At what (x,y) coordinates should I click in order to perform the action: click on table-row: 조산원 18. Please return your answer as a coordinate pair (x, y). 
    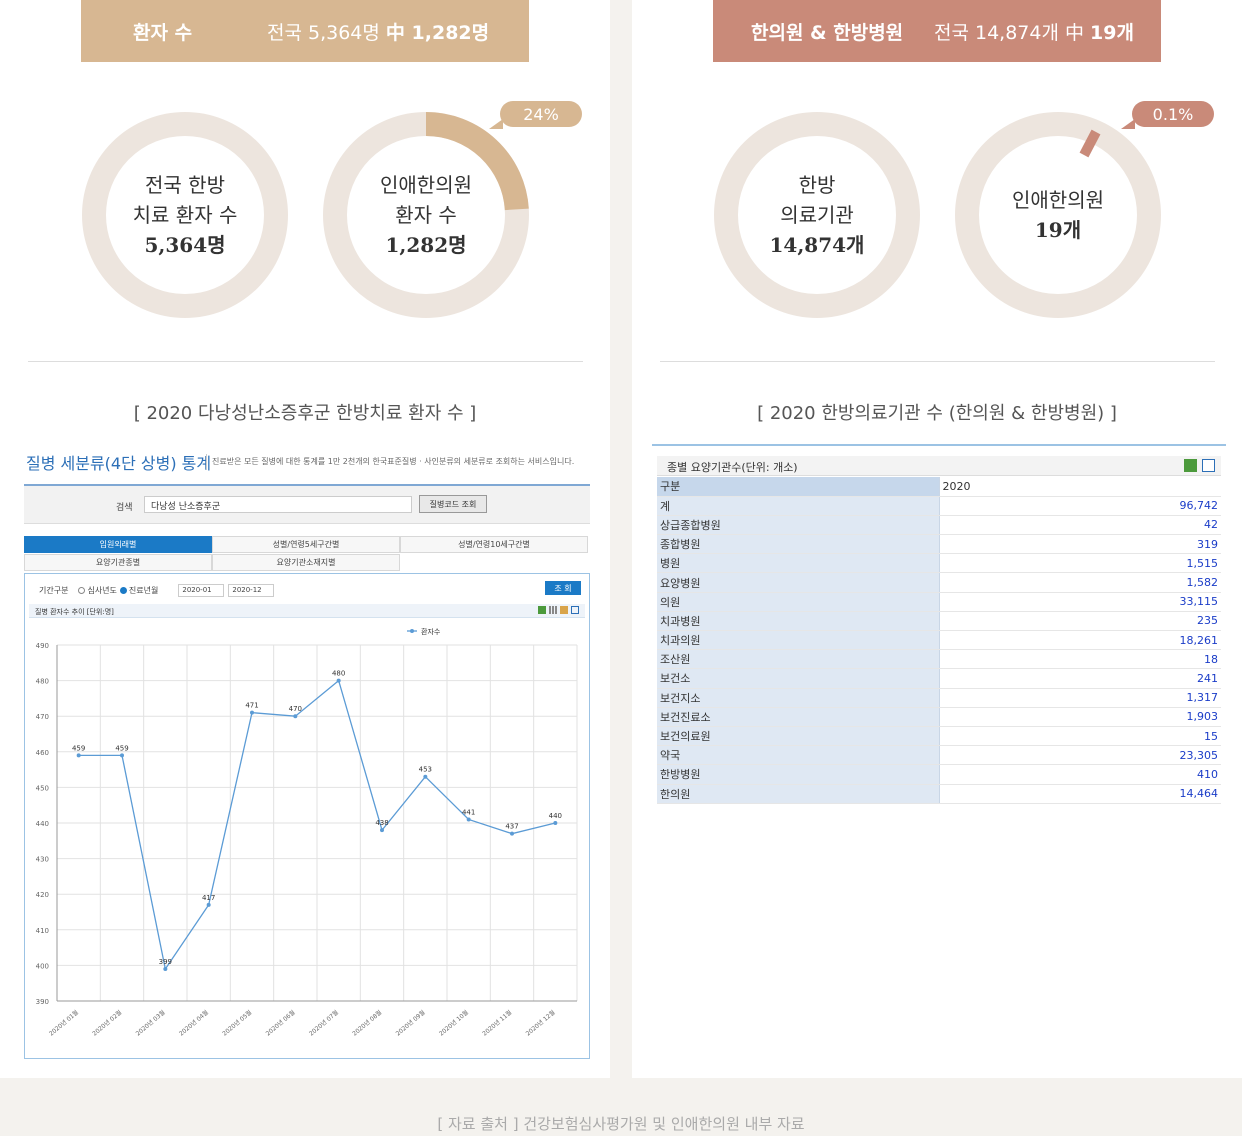
    Looking at the image, I should click on (939, 659).